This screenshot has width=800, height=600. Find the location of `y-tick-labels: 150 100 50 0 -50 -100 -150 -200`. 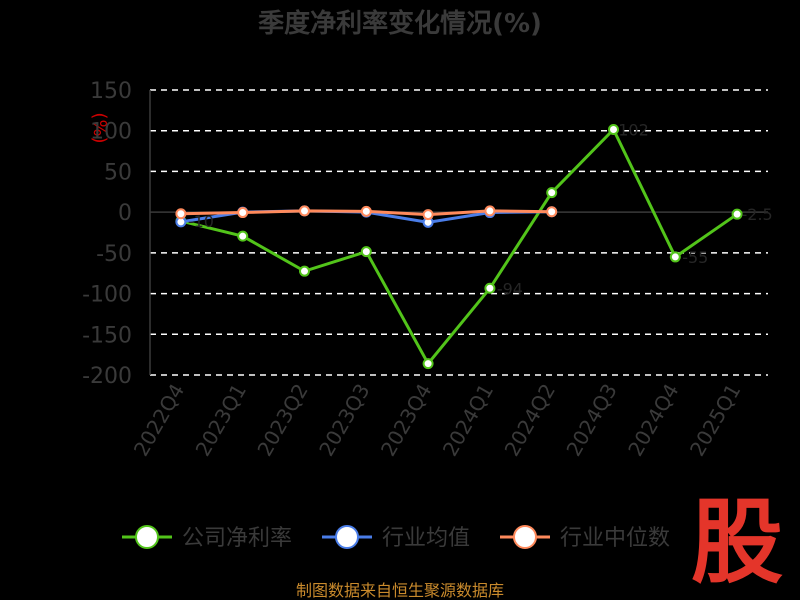

y-tick-labels: 150 100 50 0 -50 -100 -150 -200 is located at coordinates (107, 234).